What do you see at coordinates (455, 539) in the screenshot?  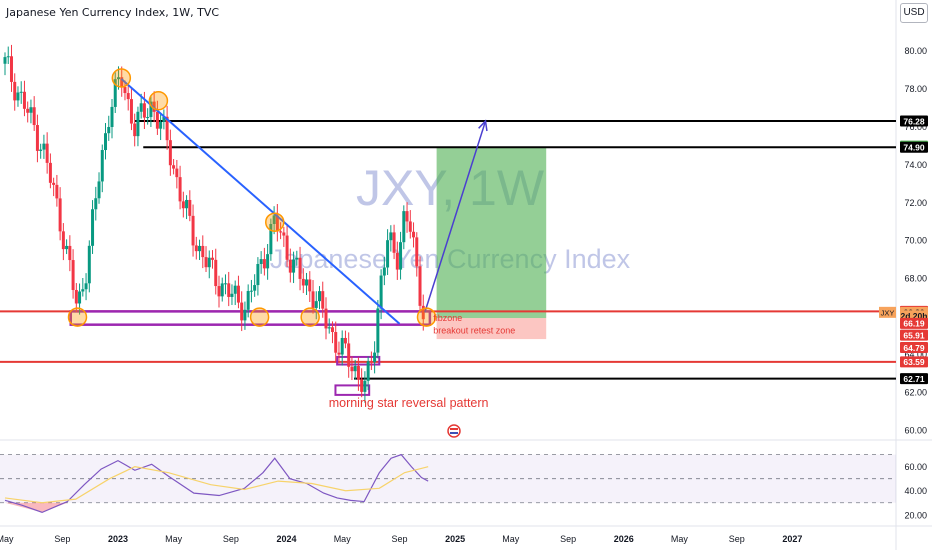 I see `time-tick-label: 2025` at bounding box center [455, 539].